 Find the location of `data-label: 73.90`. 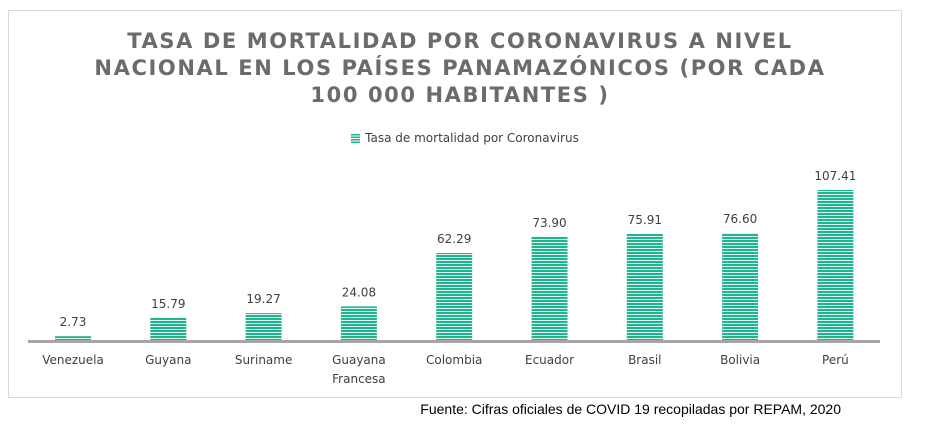

data-label: 73.90 is located at coordinates (549, 223).